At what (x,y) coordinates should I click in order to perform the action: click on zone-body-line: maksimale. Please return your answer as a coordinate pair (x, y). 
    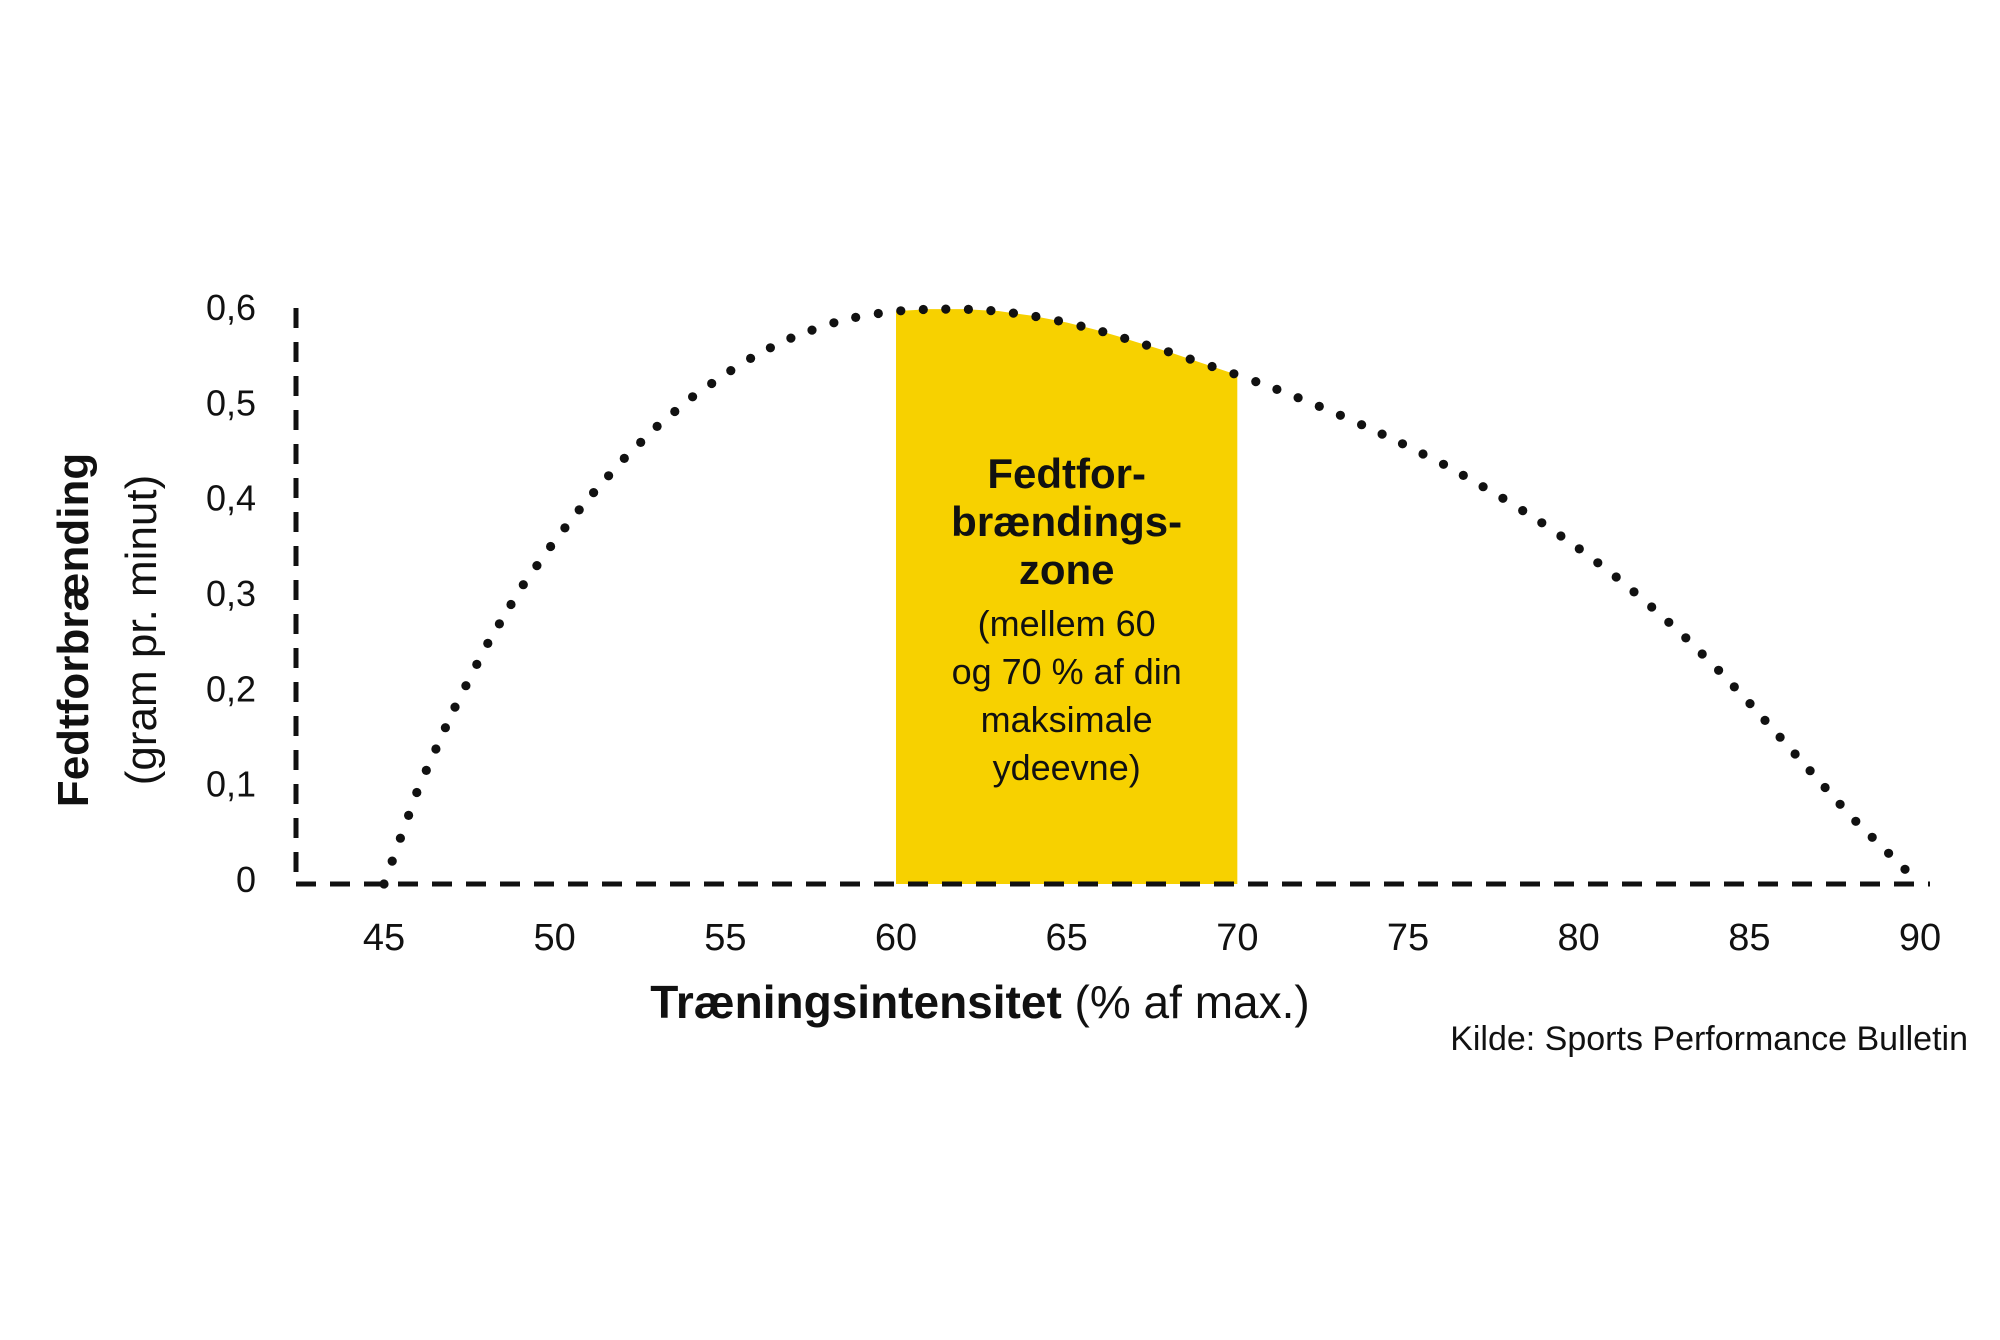
    Looking at the image, I should click on (1067, 719).